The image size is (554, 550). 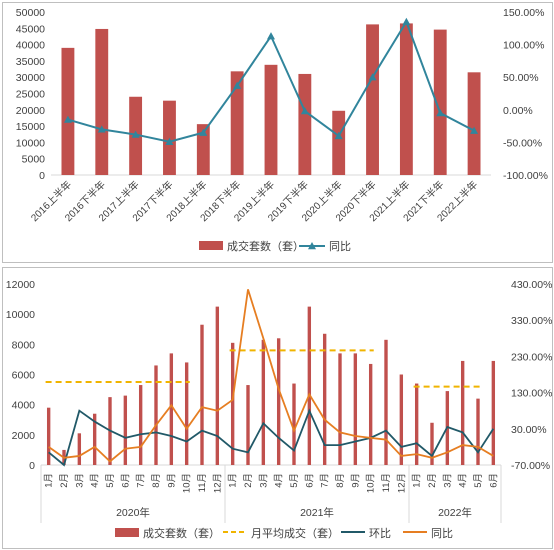 What do you see at coordinates (24, 436) in the screenshot?
I see `y-left-tick-label: 2000` at bounding box center [24, 436].